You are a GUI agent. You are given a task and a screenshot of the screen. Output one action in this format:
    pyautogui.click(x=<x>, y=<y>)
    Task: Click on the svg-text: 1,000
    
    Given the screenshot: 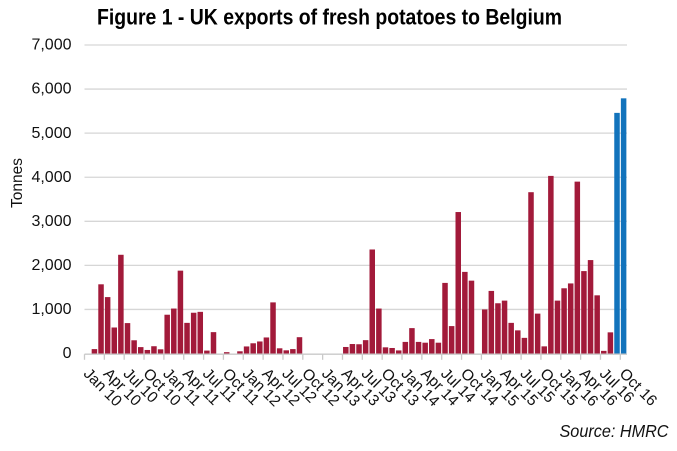 What is the action you would take?
    pyautogui.click(x=51, y=309)
    